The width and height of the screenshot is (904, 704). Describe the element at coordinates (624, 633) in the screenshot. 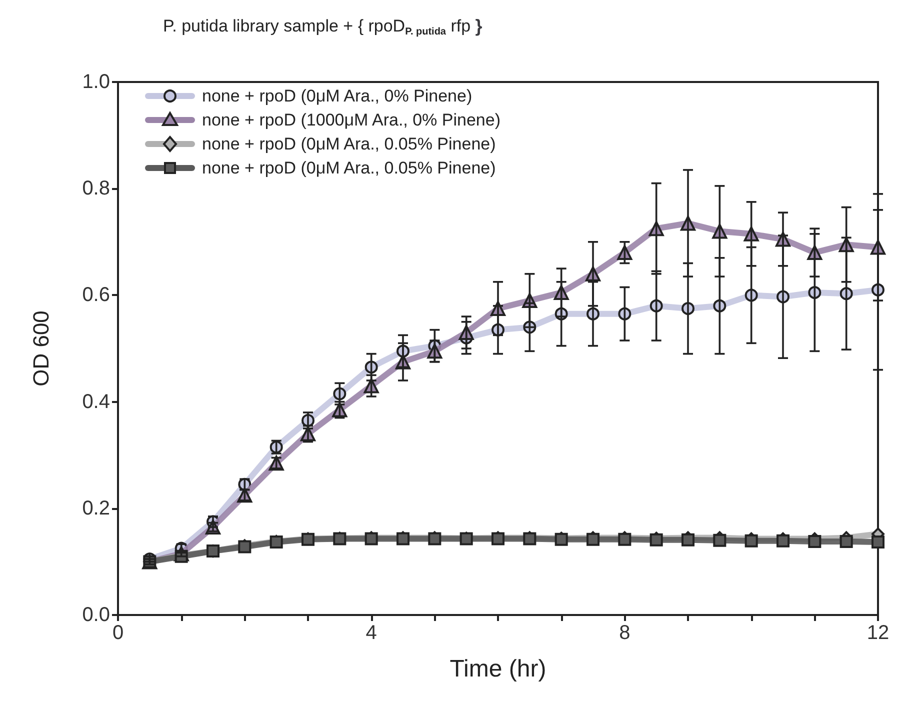

I see `x-tick-label: 8` at that location.